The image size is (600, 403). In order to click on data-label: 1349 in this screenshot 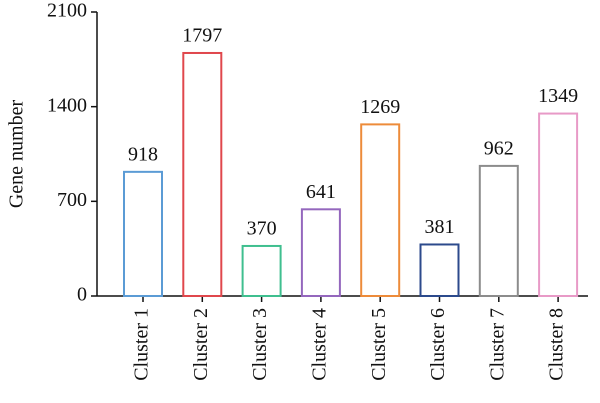, I will do `click(558, 96)`.